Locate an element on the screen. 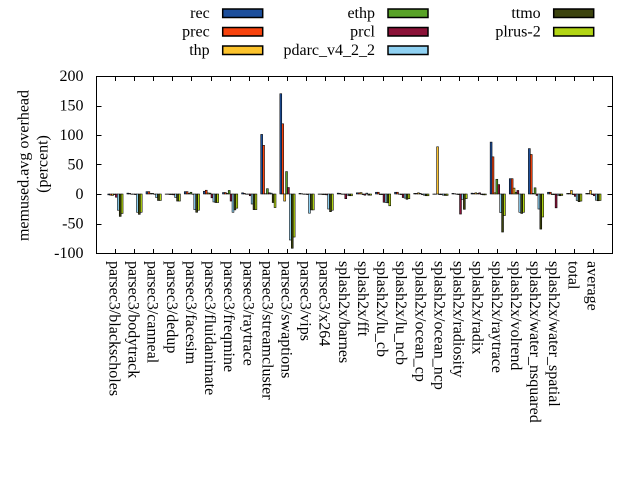  svg-text: splash2x/water_nsquared is located at coordinates (534, 342).